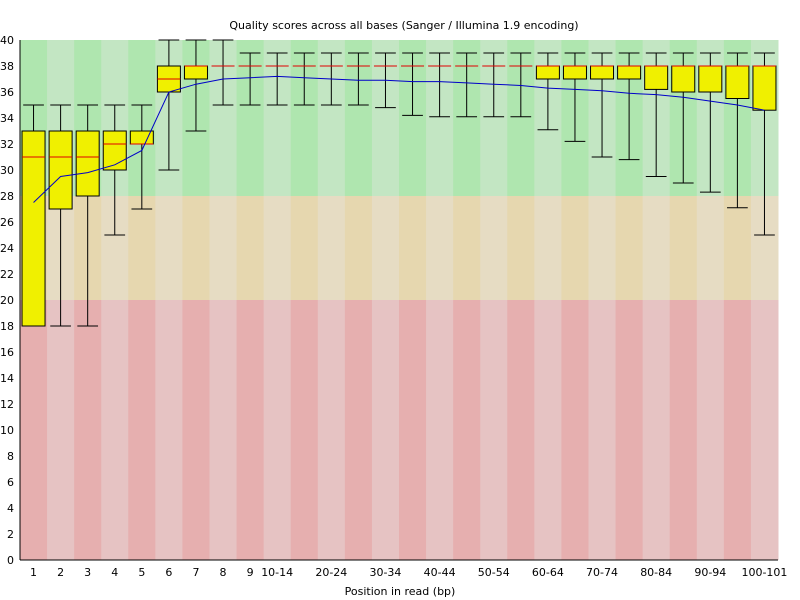 This screenshot has height=600, width=800. What do you see at coordinates (33, 572) in the screenshot?
I see `x-tick-label: 1` at bounding box center [33, 572].